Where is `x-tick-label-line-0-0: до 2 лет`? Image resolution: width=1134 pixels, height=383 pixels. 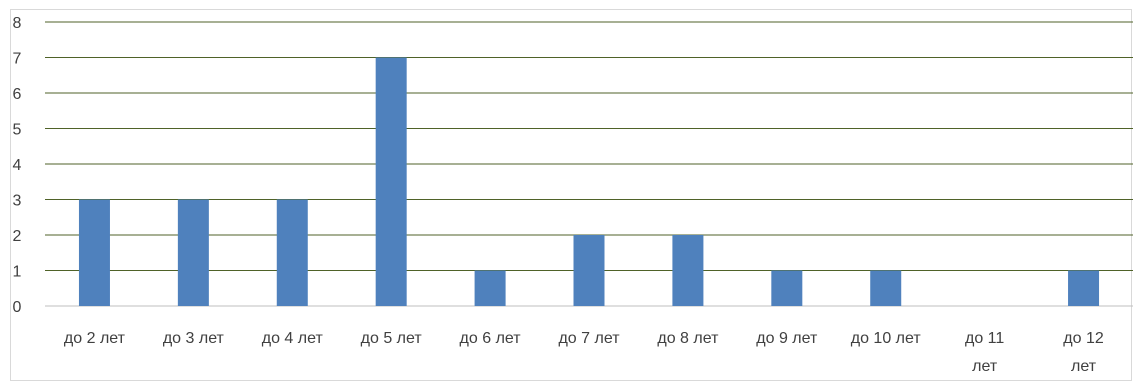 x-tick-label-line-0-0: до 2 лет is located at coordinates (95, 338).